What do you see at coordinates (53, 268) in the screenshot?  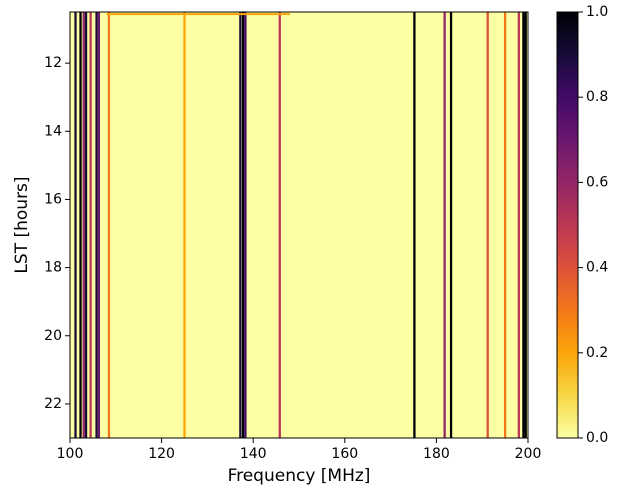 I see `y-tick-label: 18` at bounding box center [53, 268].